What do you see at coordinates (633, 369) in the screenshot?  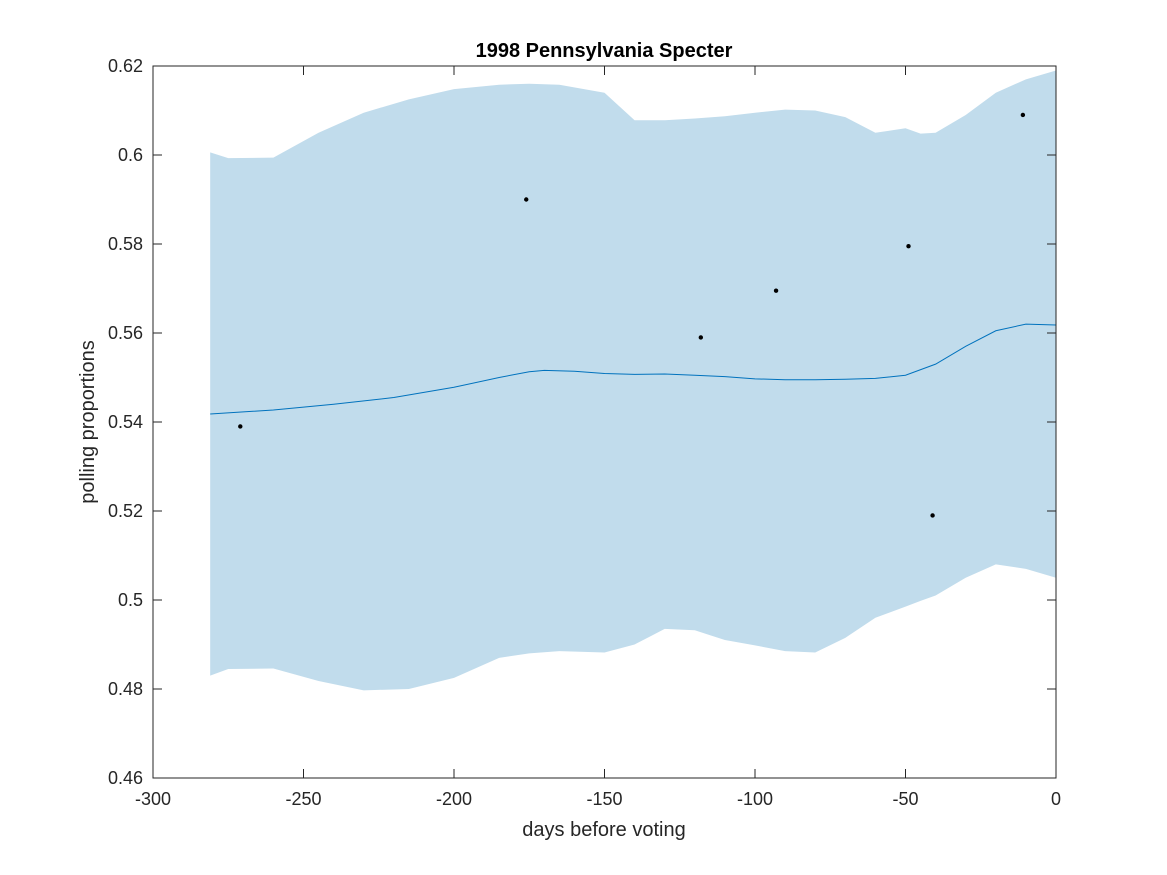 I see `trend-line` at bounding box center [633, 369].